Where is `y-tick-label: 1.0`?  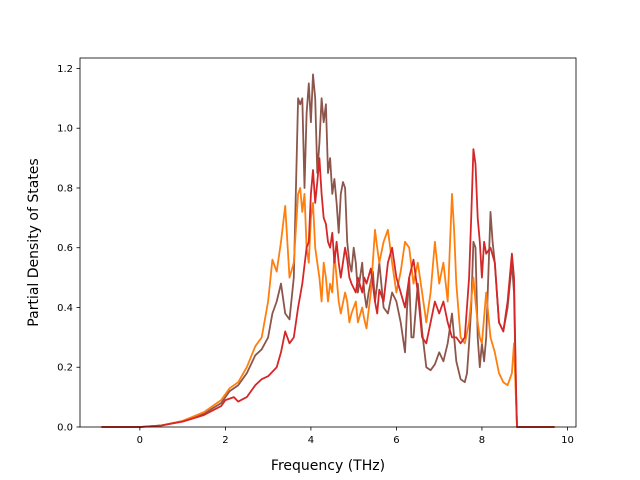
y-tick-label: 1.0 is located at coordinates (65, 129).